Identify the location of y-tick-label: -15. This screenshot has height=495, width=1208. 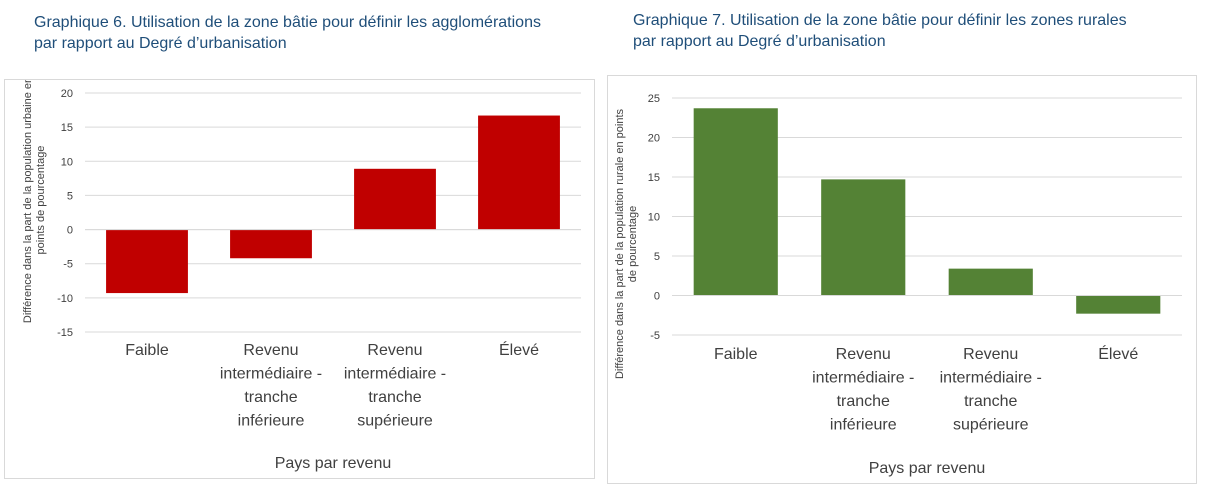
(65, 333).